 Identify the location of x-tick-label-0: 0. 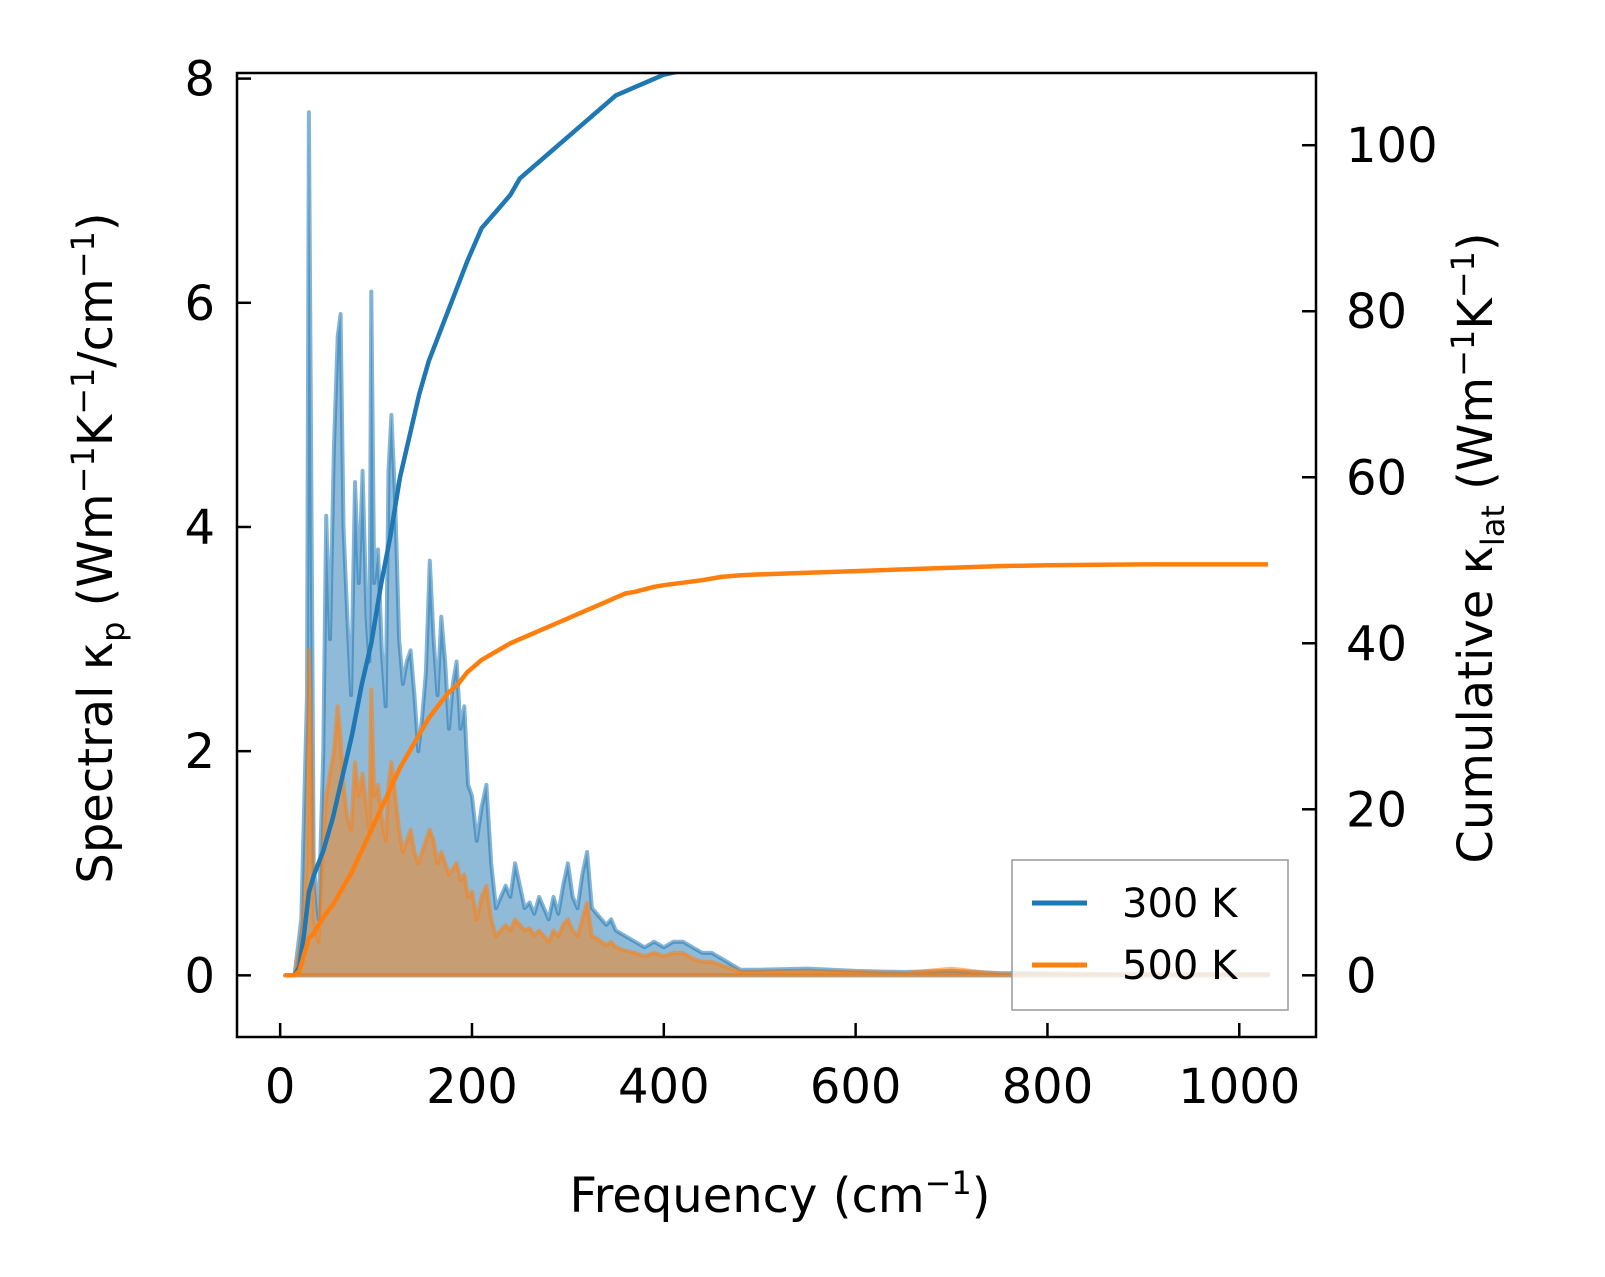
(280, 1087).